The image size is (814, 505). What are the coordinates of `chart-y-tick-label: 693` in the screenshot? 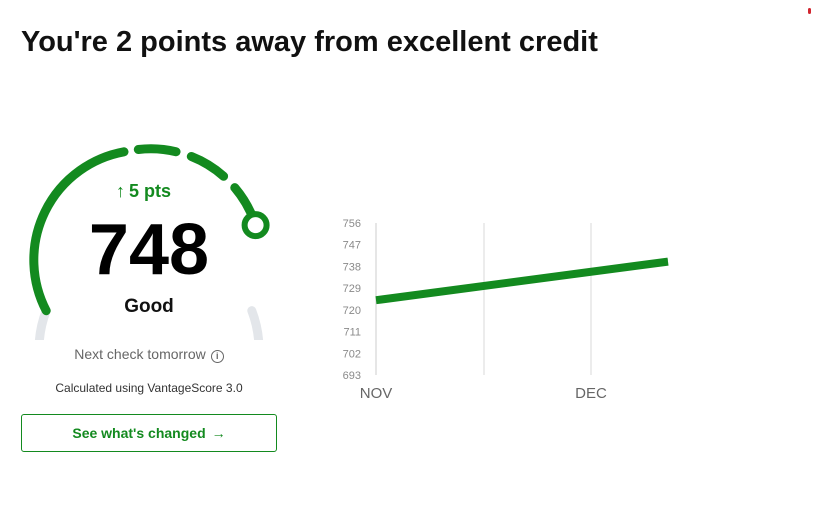 It's located at (352, 376).